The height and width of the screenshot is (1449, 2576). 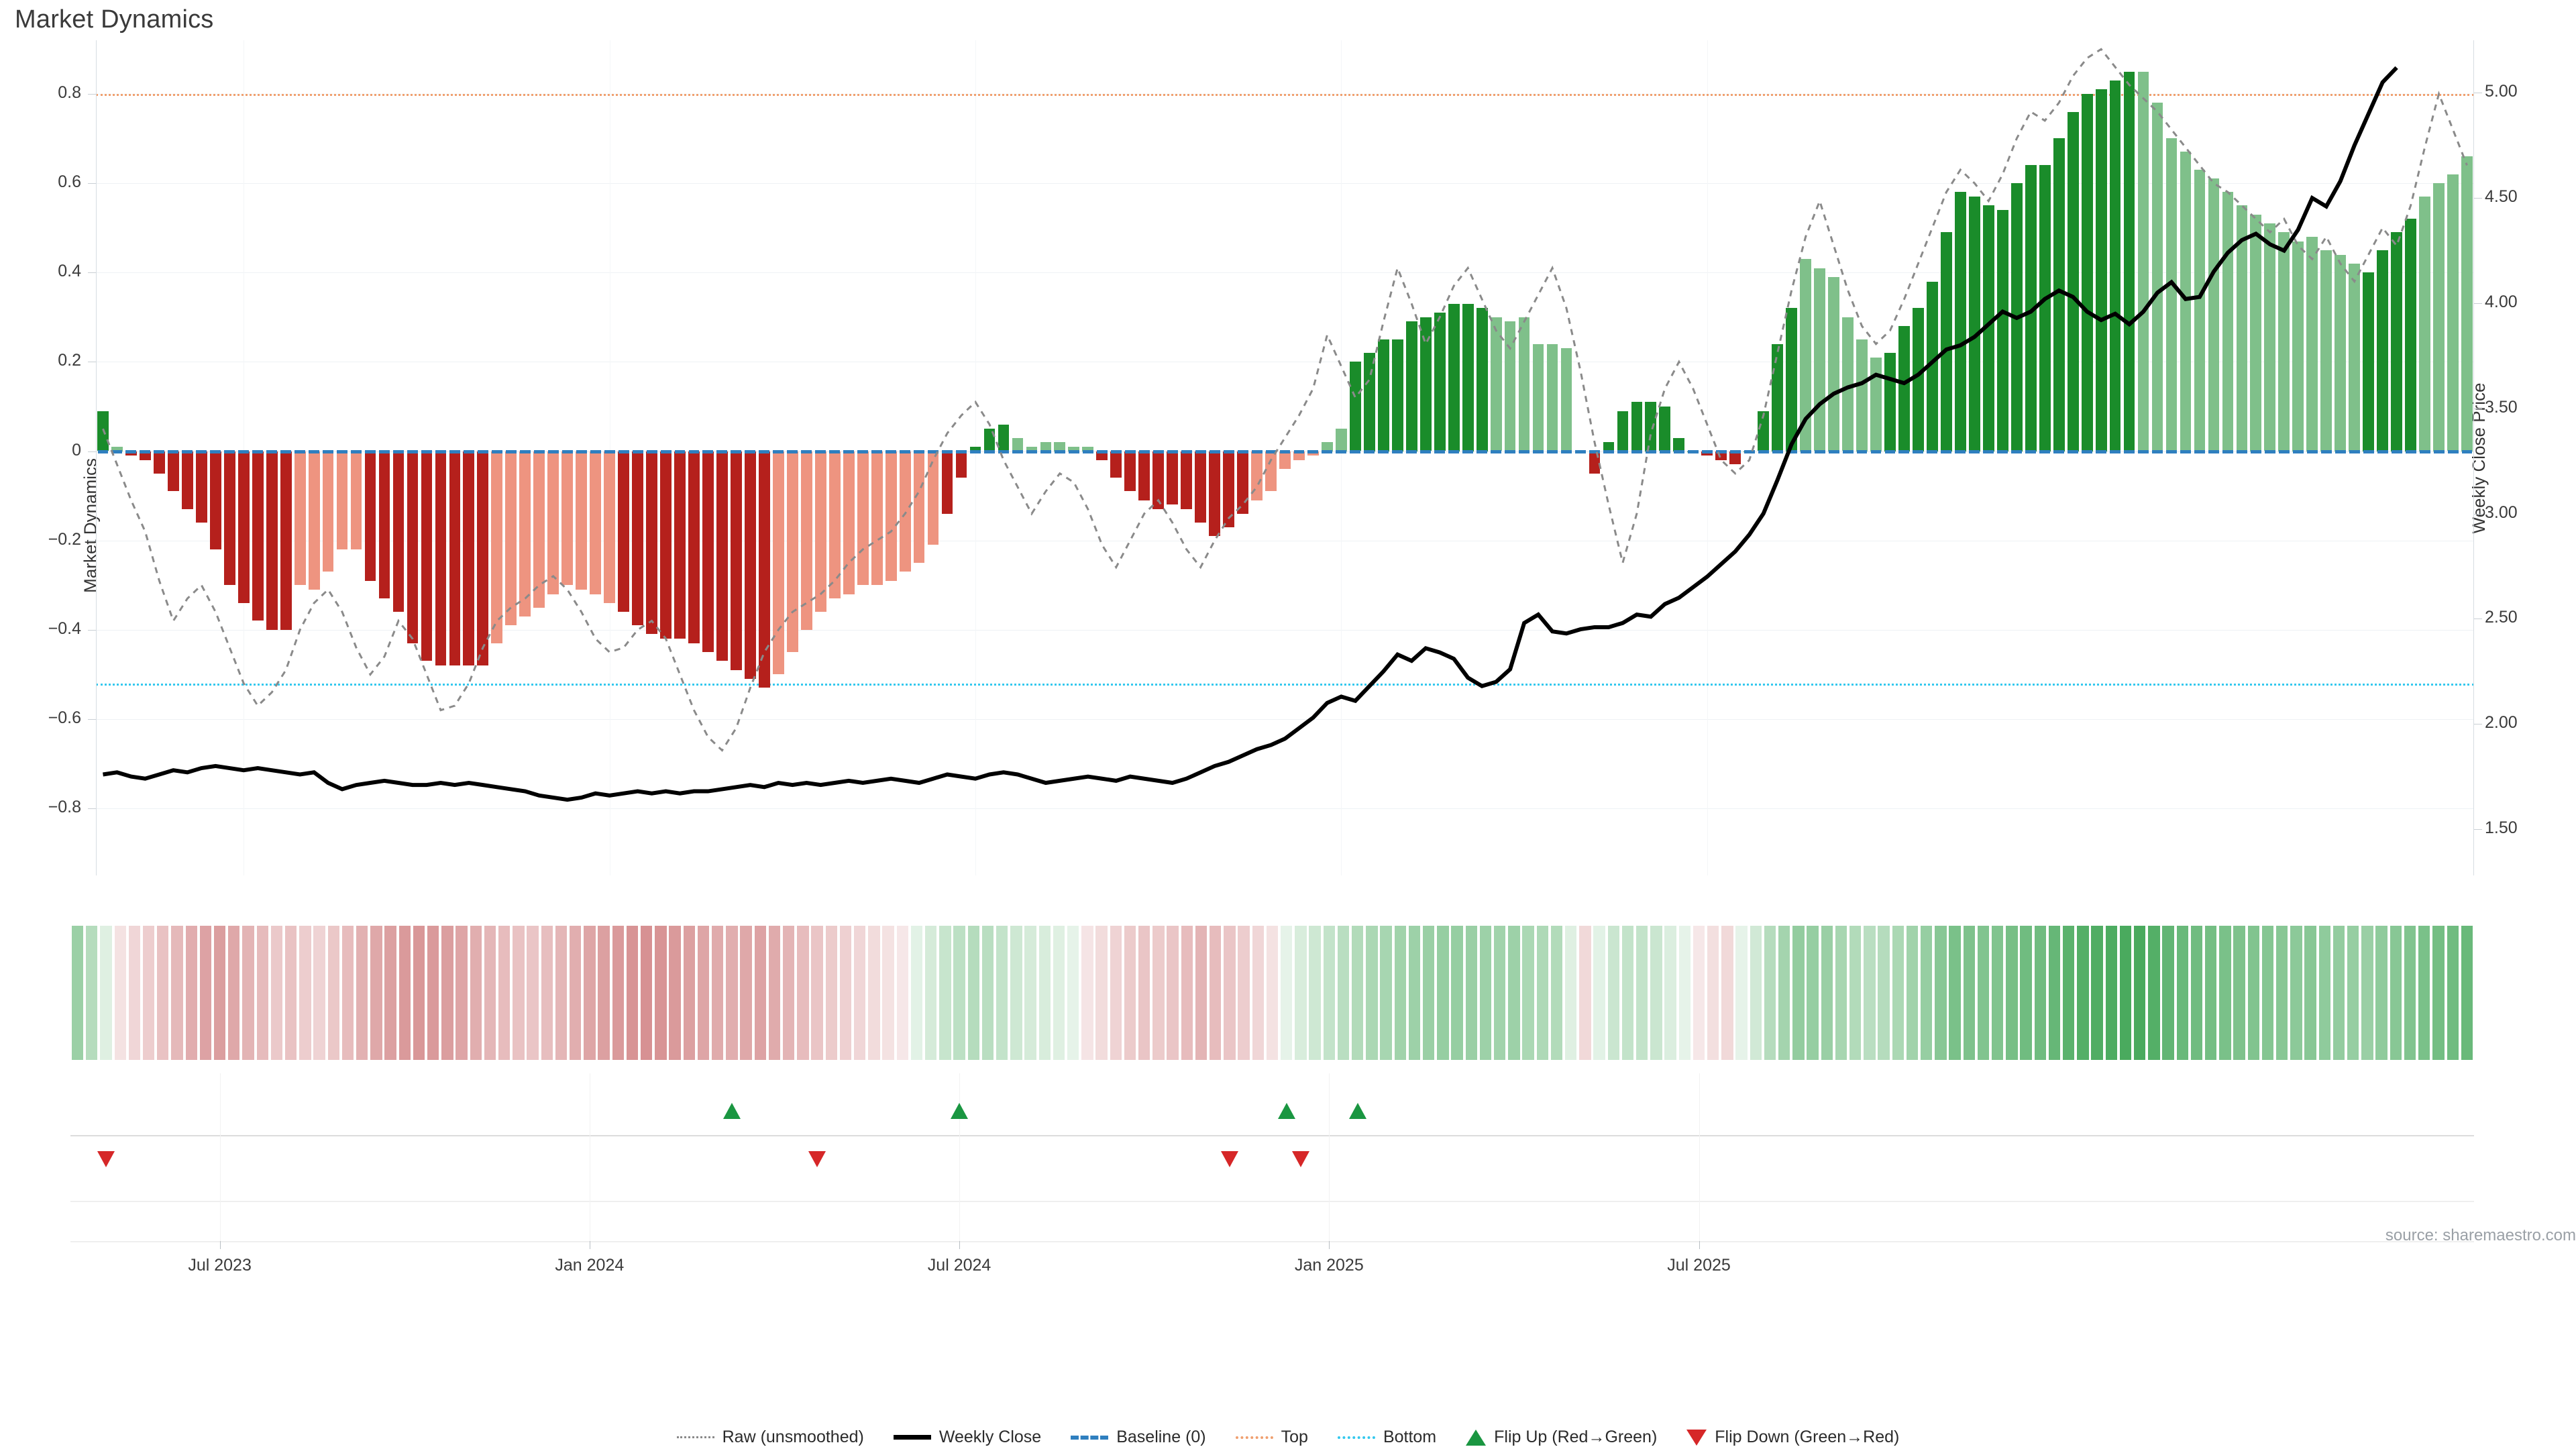 What do you see at coordinates (114, 19) in the screenshot?
I see `page-title: Market Dynamics` at bounding box center [114, 19].